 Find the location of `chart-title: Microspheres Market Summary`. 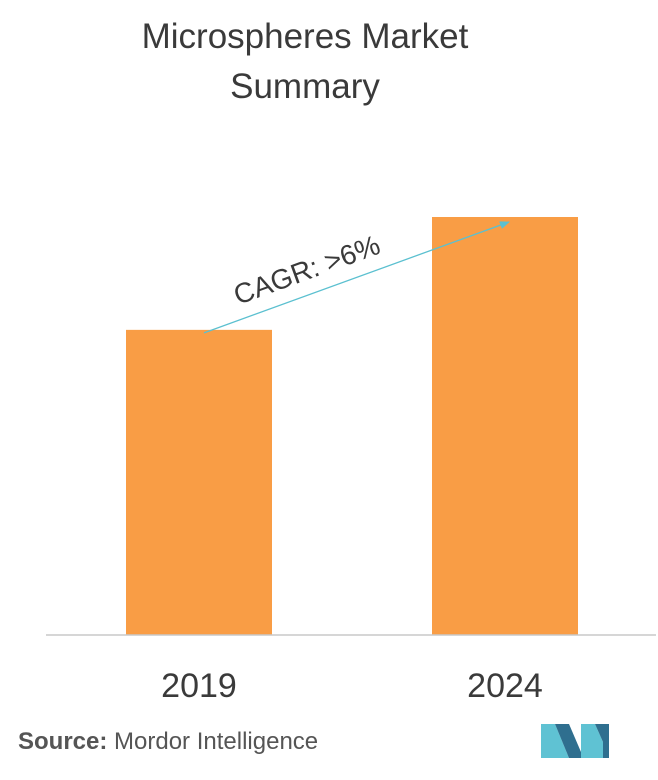

chart-title: Microspheres Market Summary is located at coordinates (305, 62).